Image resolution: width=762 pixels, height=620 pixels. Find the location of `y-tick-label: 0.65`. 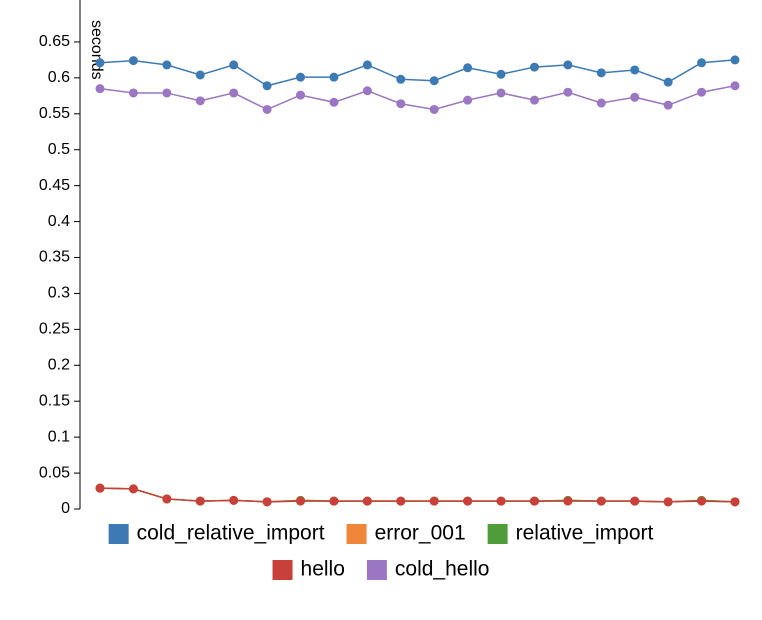

y-tick-label: 0.65 is located at coordinates (54, 41).